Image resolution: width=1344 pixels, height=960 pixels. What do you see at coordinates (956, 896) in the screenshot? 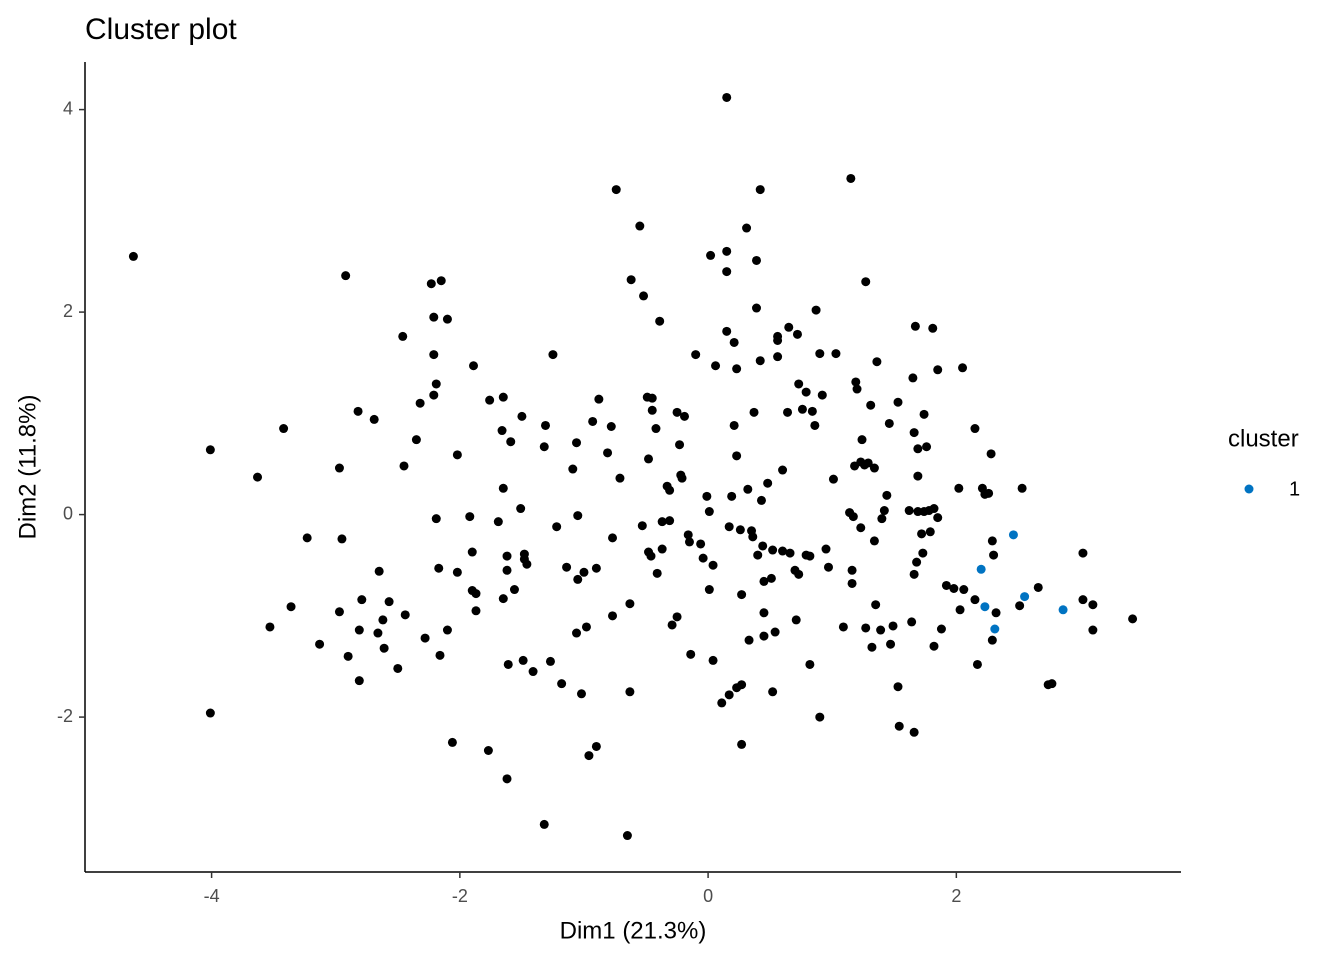
I see `x-tick-label: 2` at bounding box center [956, 896].